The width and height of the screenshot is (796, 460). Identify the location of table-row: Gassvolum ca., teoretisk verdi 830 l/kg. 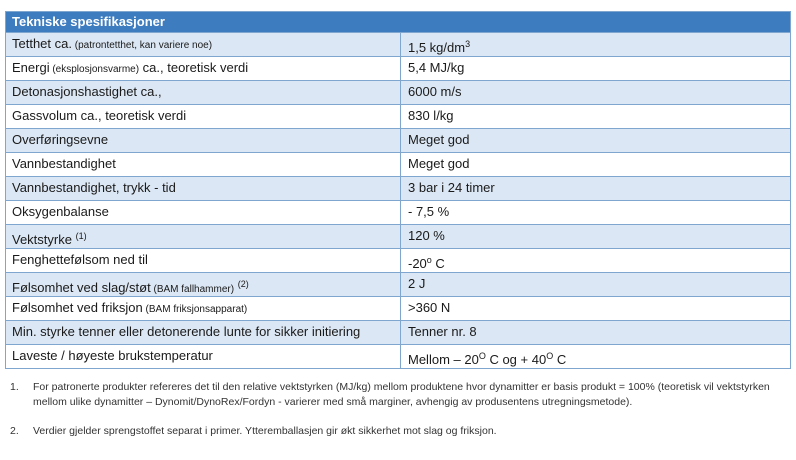
(398, 116).